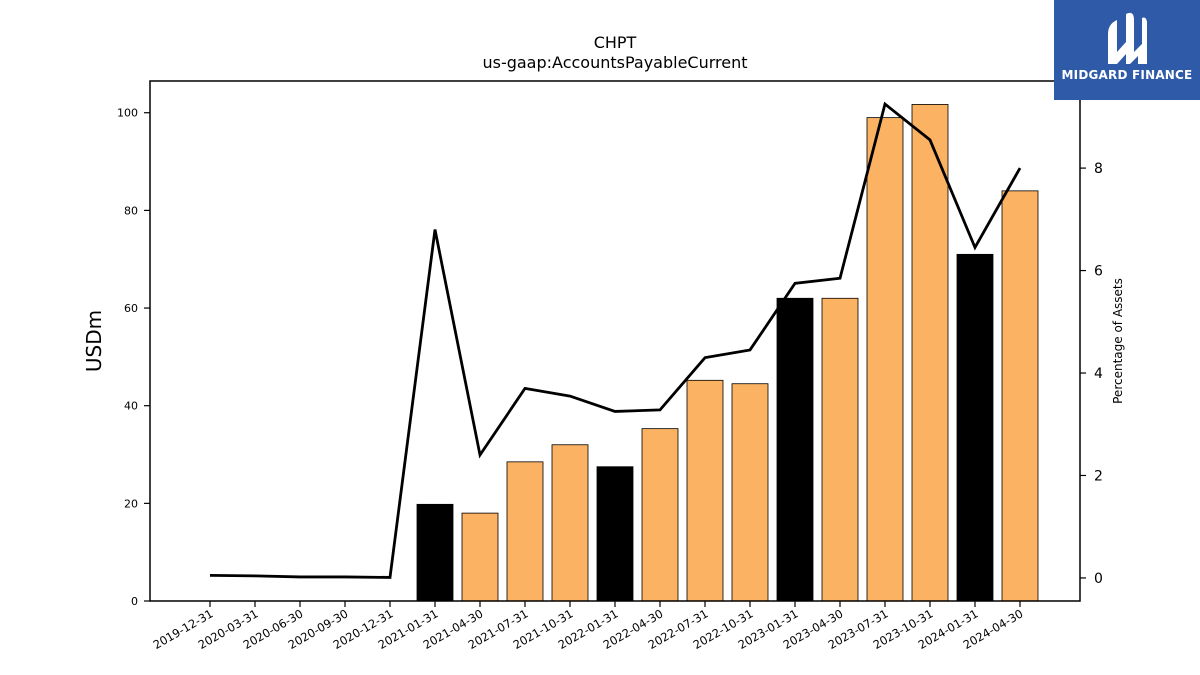 This screenshot has height=675, width=1200. Describe the element at coordinates (614, 62) in the screenshot. I see `chart-subtitle: us-gaap:AccountsPayableCurrent` at that location.